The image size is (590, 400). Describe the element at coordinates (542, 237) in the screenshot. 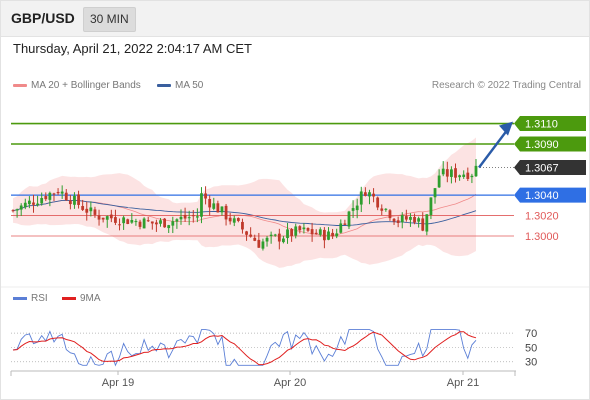

I see `level-label-1-3000: 1.3000` at that location.